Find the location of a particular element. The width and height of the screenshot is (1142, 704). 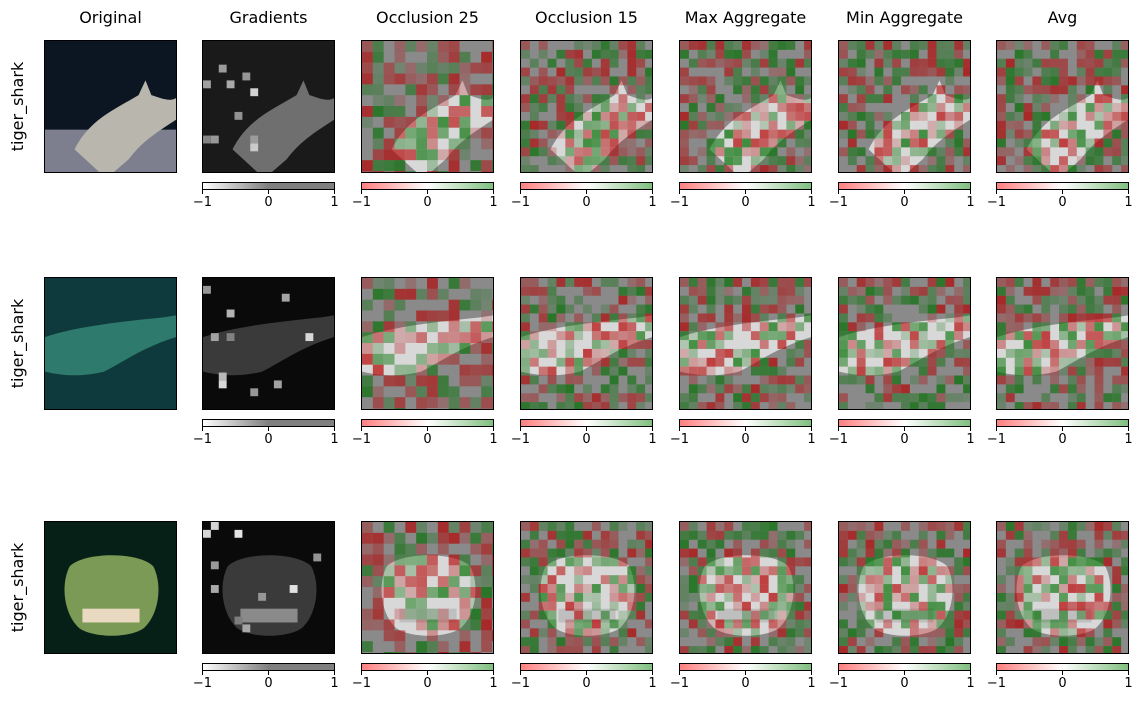

gradient-block is located at coordinates (262, 596).